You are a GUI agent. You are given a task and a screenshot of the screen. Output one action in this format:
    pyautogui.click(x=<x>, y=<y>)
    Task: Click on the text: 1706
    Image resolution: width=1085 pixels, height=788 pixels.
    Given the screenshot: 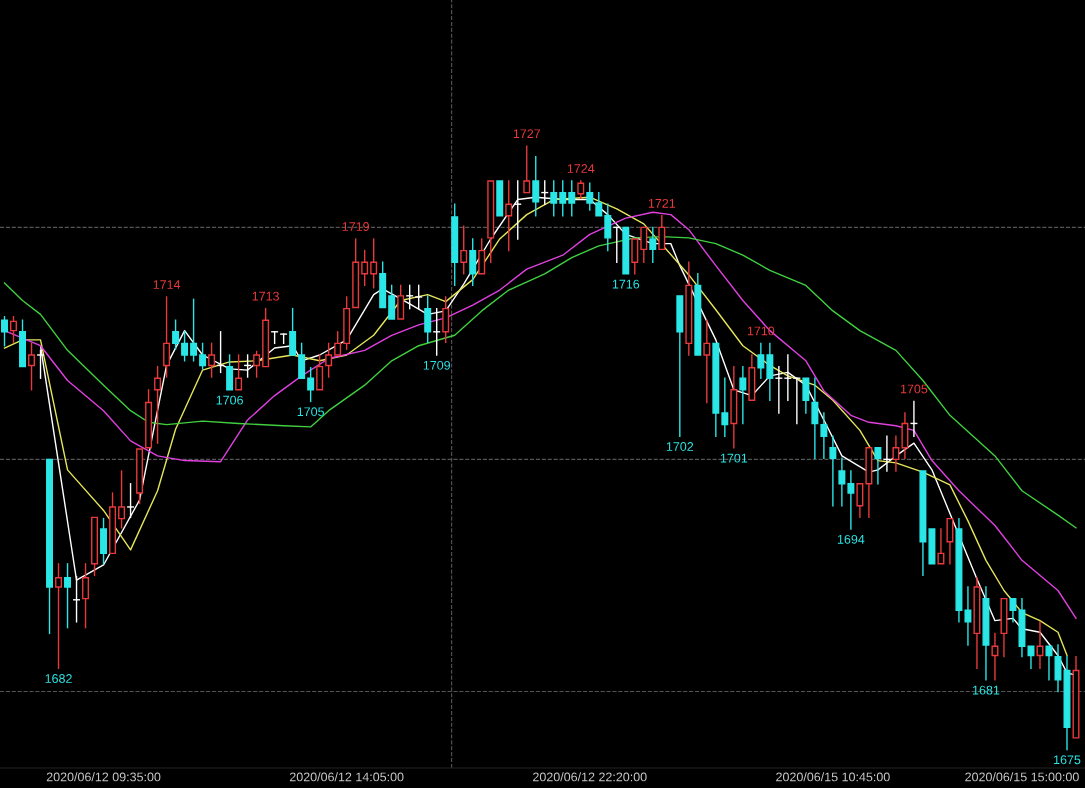 What is the action you would take?
    pyautogui.click(x=229, y=400)
    